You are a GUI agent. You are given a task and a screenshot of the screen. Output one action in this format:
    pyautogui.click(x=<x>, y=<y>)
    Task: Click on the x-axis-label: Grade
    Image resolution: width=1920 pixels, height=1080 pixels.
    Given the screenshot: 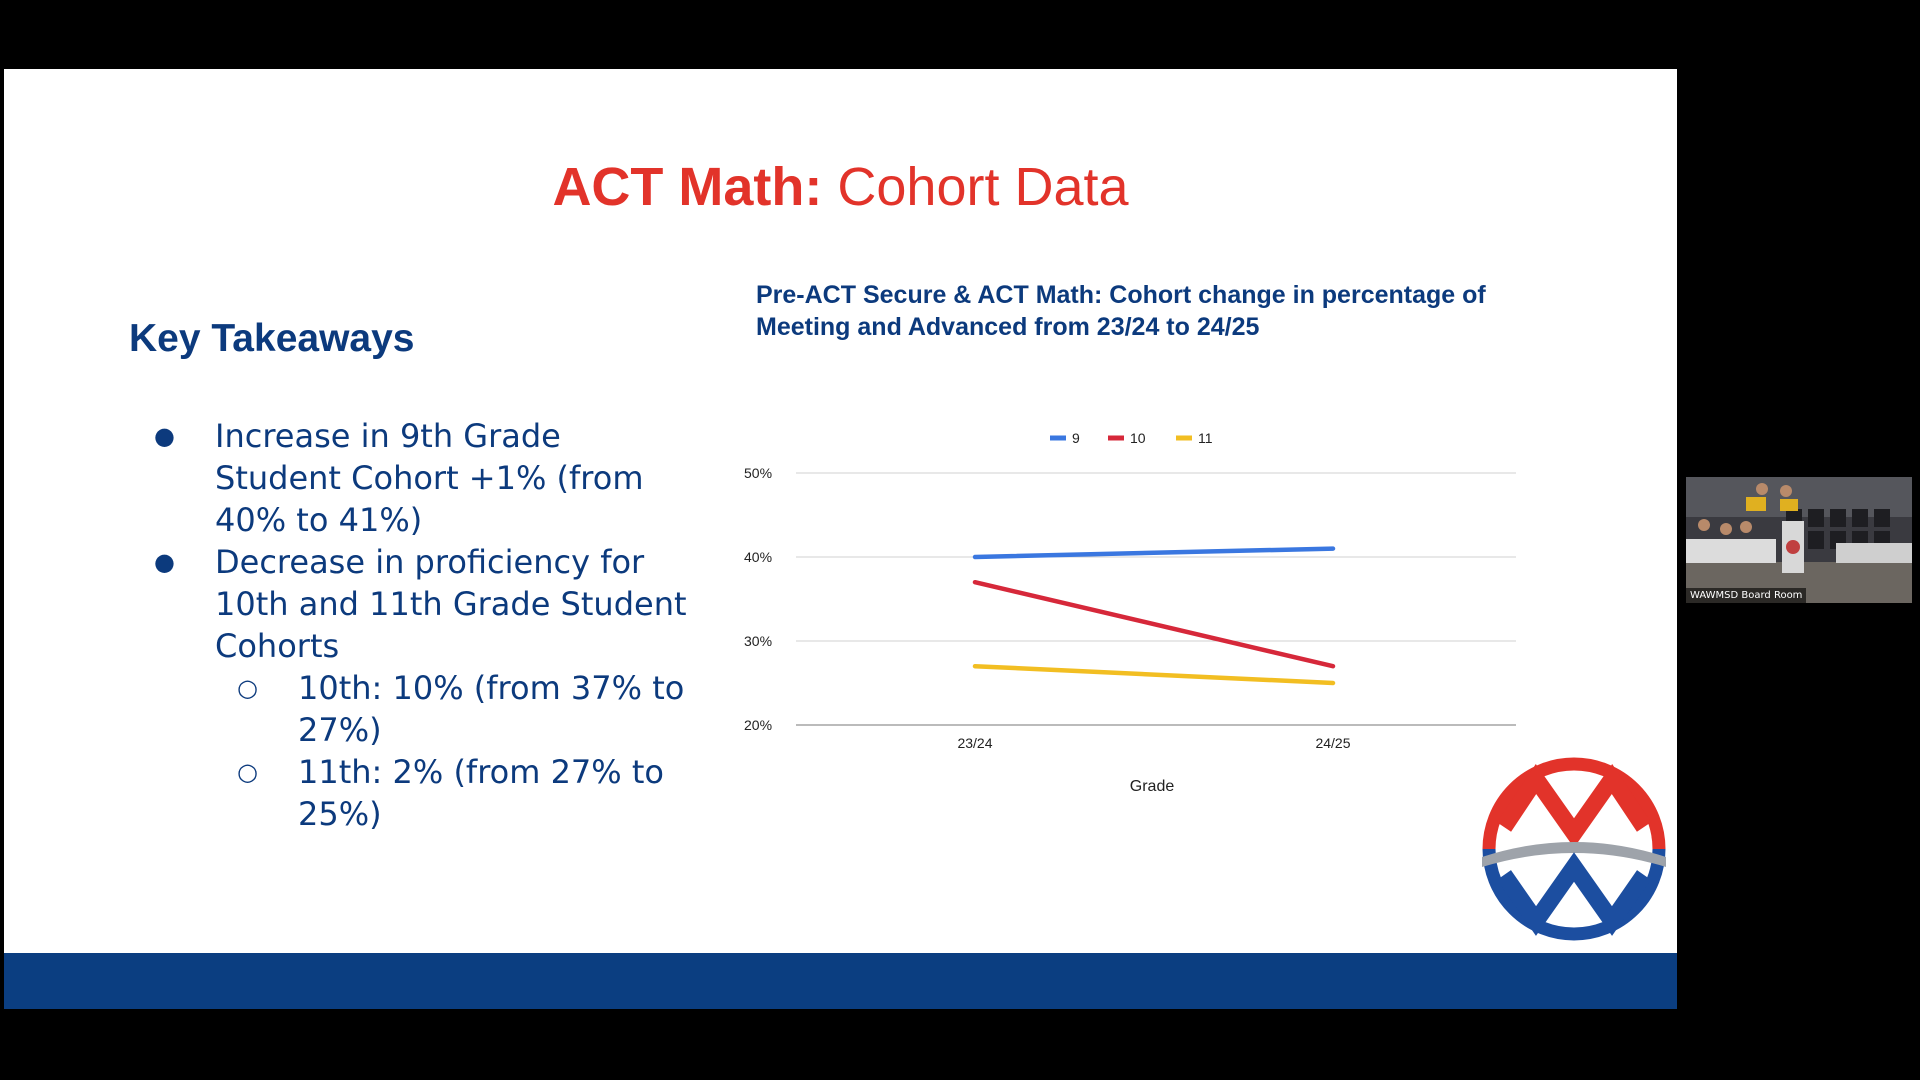 What is the action you would take?
    pyautogui.click(x=1152, y=786)
    